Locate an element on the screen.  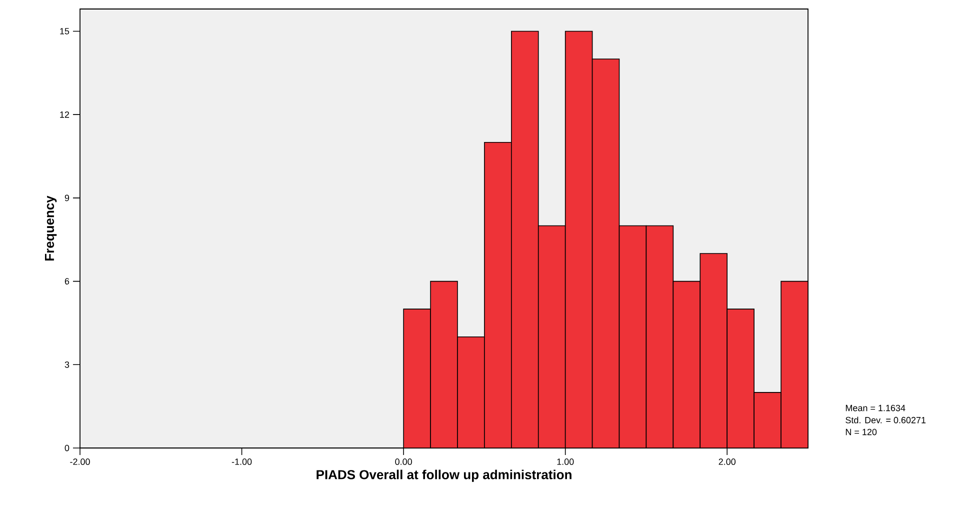
y-tick-label: 6 is located at coordinates (67, 281).